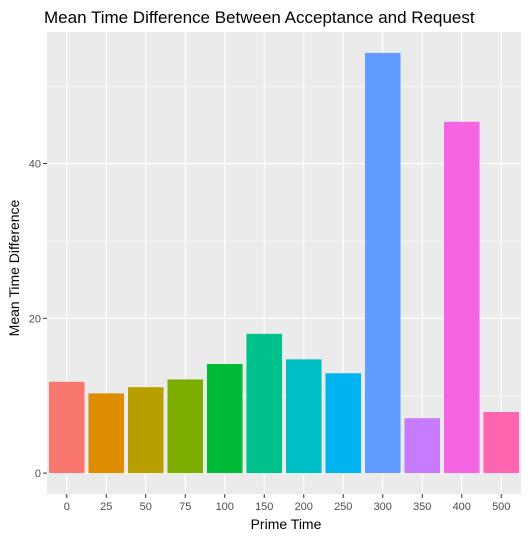  Describe the element at coordinates (106, 507) in the screenshot. I see `x-tick-label: 25` at that location.